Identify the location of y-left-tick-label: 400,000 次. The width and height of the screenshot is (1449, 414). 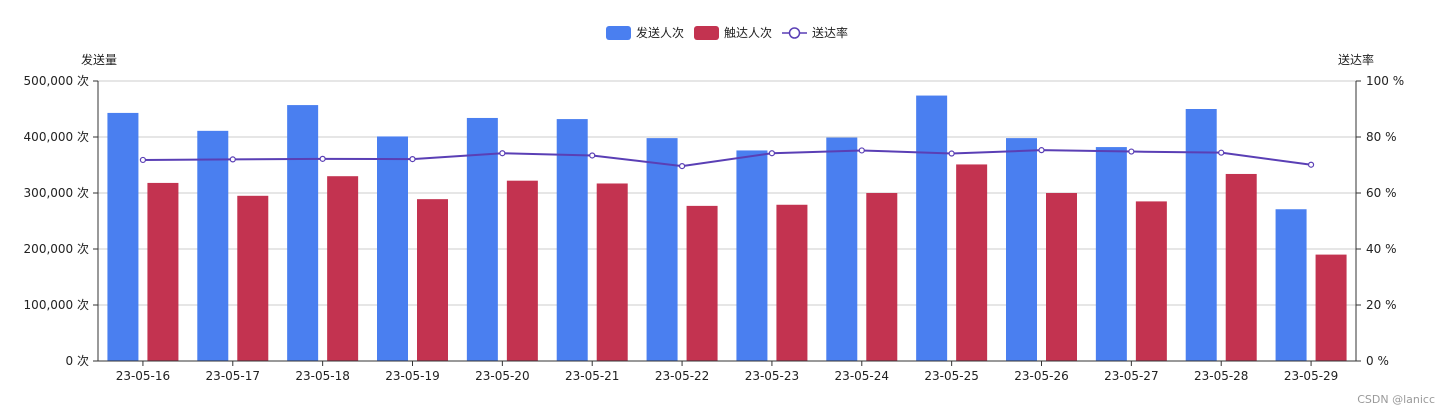
(56, 137).